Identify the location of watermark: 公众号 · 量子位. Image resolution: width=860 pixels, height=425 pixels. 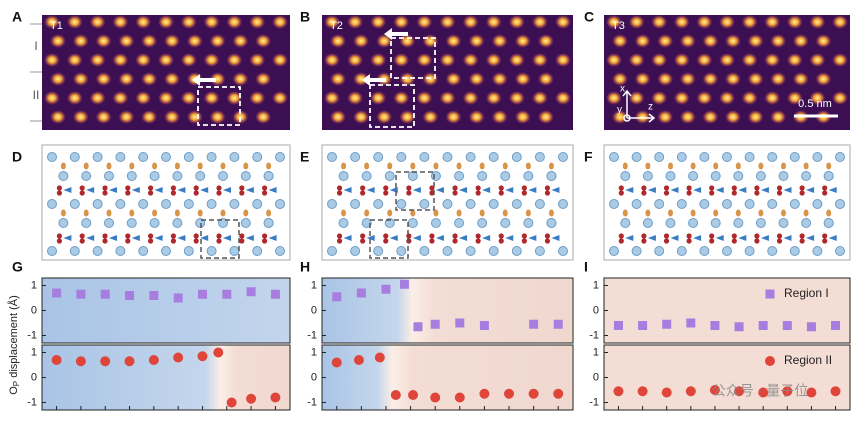
(760, 391).